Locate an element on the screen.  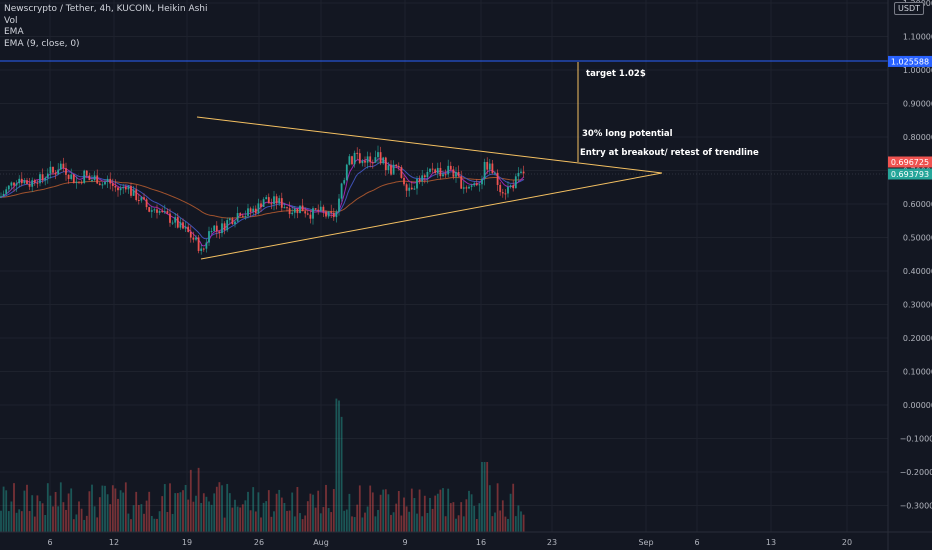
legend-ema: EMA is located at coordinates (14, 32).